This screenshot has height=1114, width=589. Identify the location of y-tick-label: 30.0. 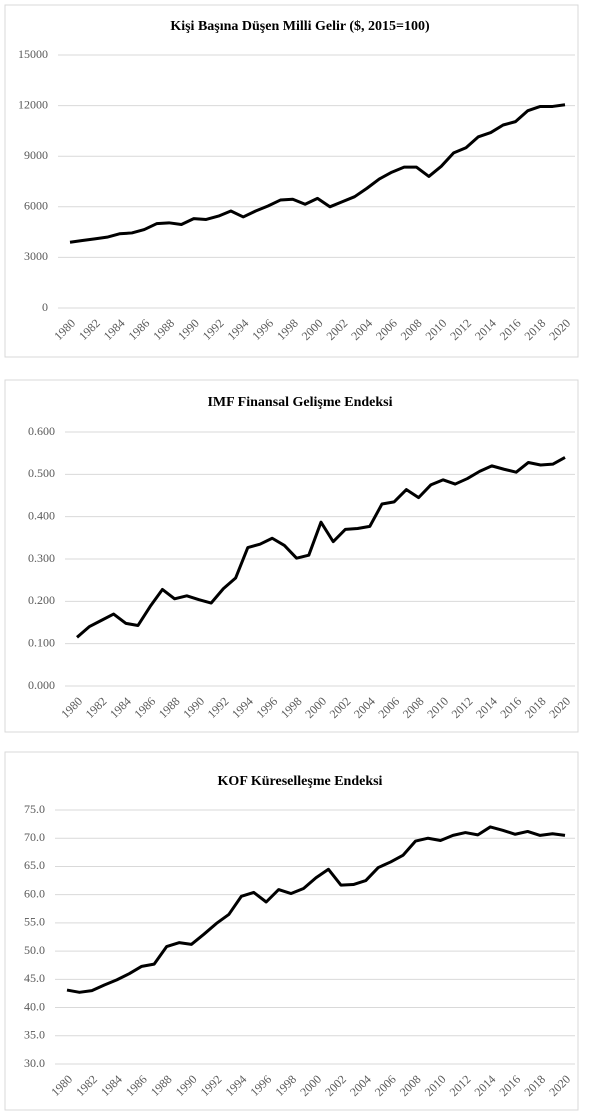
(34, 1063).